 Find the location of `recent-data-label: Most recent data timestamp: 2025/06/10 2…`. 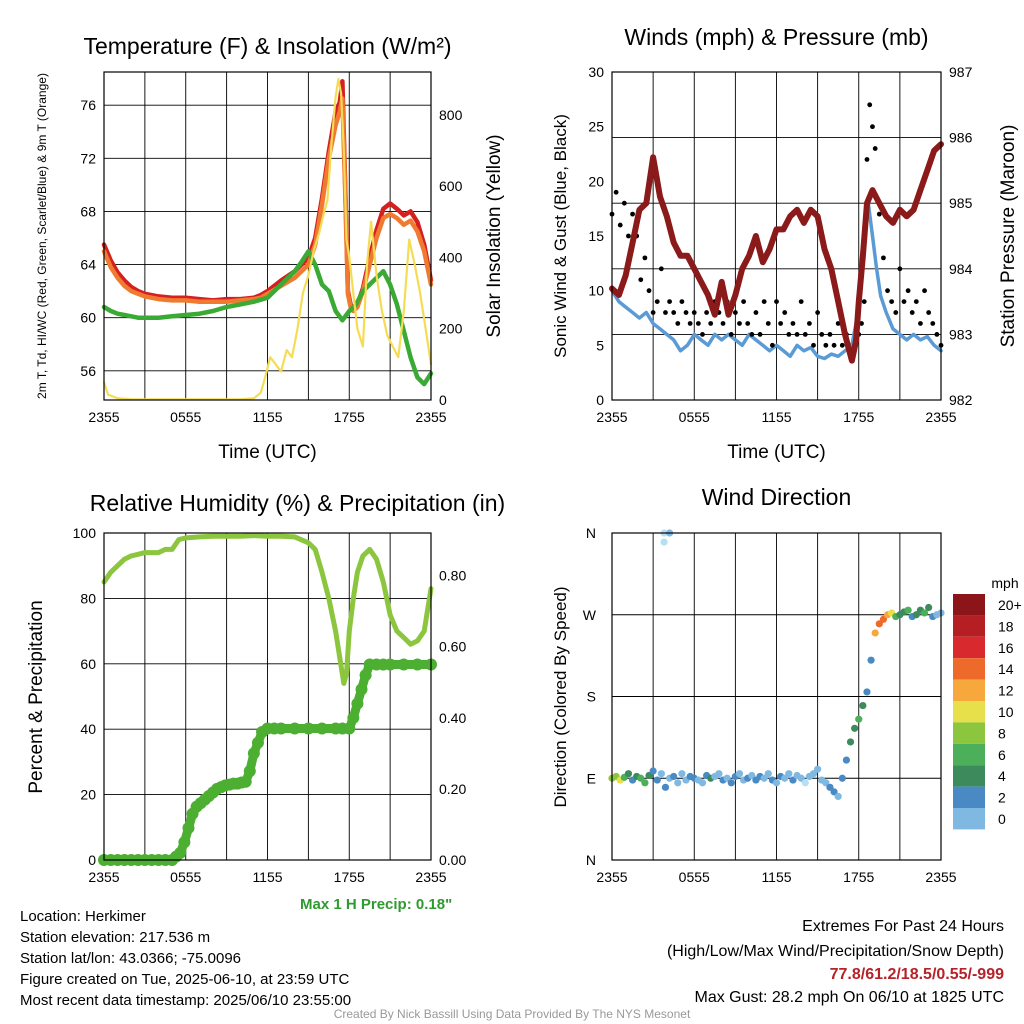

recent-data-label: Most recent data timestamp: 2025/06/10 2… is located at coordinates (186, 1000).